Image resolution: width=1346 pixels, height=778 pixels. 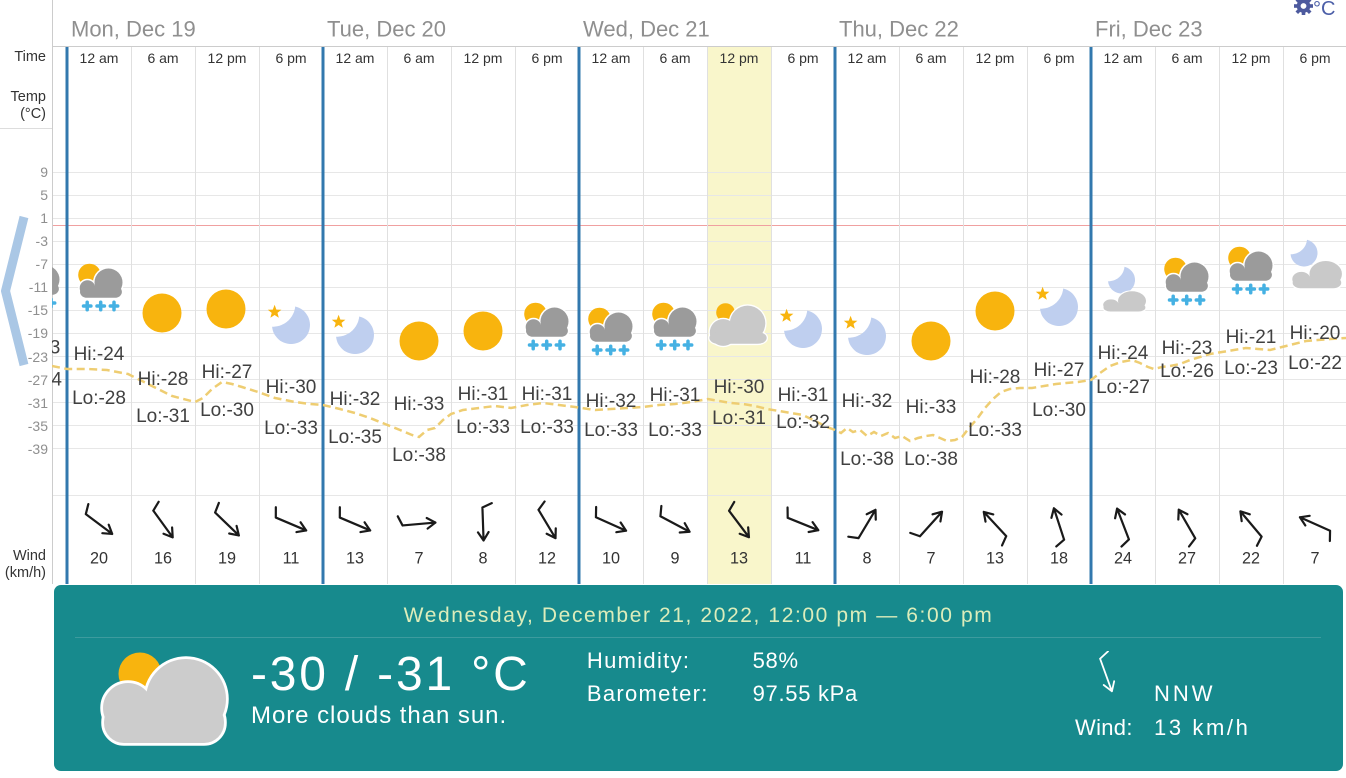 I want to click on svg-text: Mon, Dec 19, so click(x=133, y=29).